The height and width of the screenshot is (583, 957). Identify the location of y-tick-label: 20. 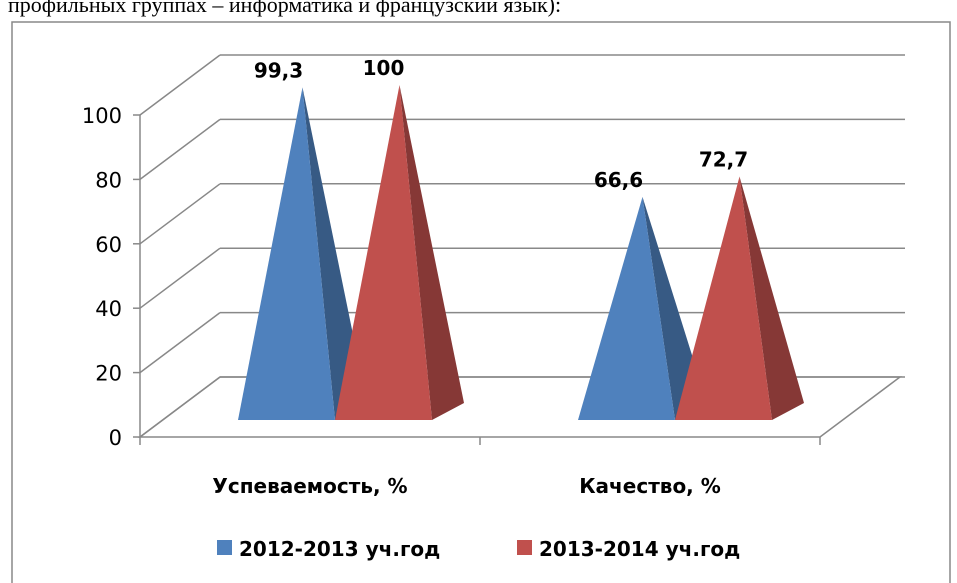
(108, 374).